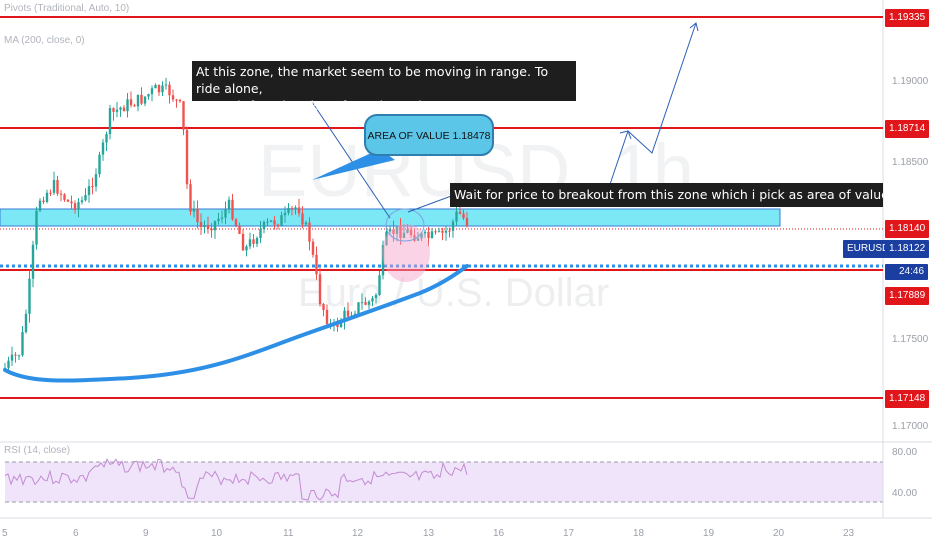 The width and height of the screenshot is (932, 550). What do you see at coordinates (44, 40) in the screenshot?
I see `ma-indicator-label: MA (200, close, 0)` at bounding box center [44, 40].